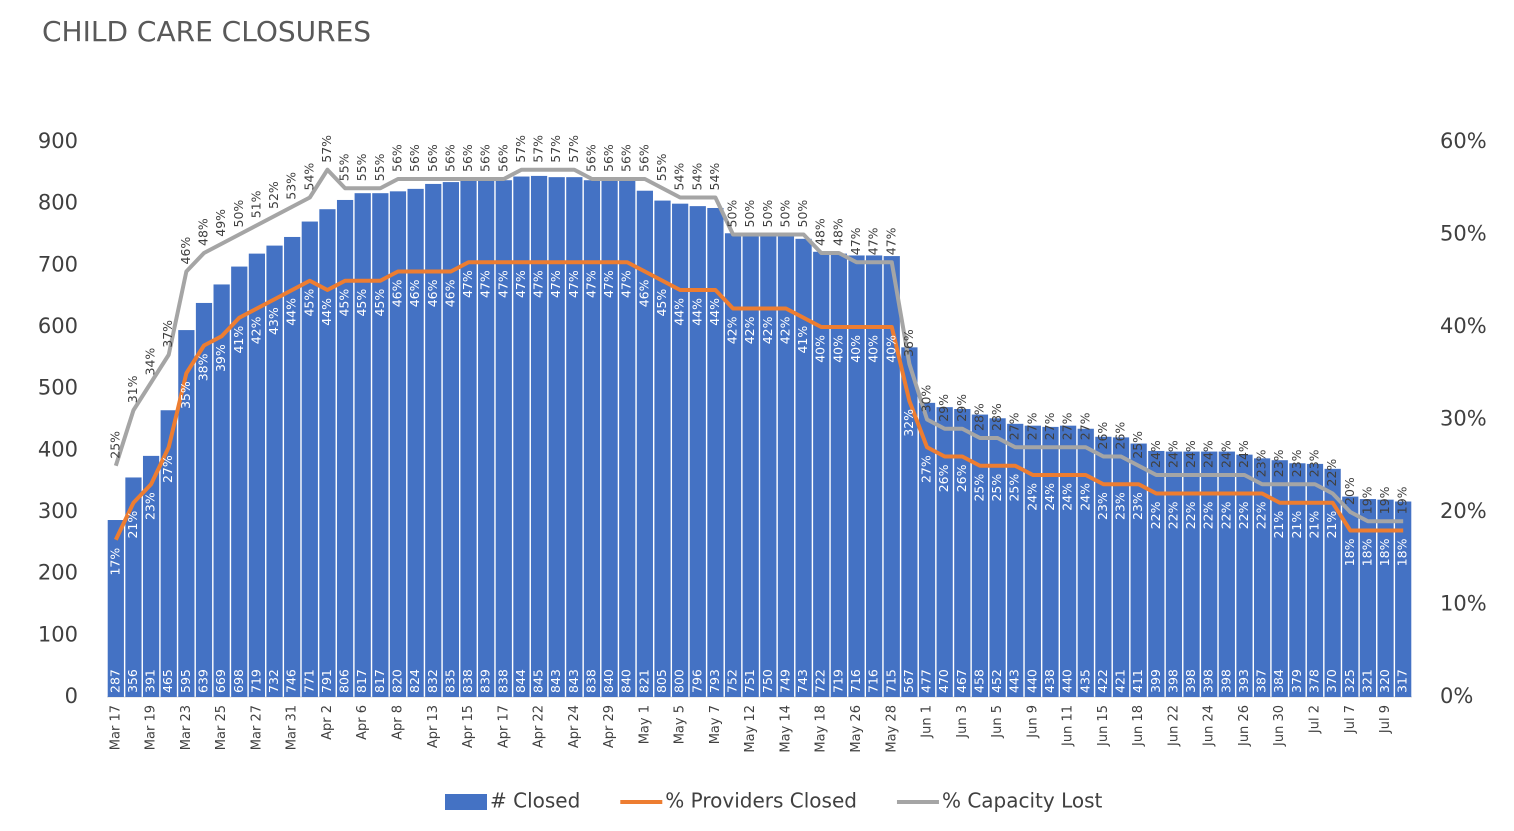 The image size is (1514, 831). What do you see at coordinates (715, 724) in the screenshot?
I see `x-tick-label: May 7` at bounding box center [715, 724].